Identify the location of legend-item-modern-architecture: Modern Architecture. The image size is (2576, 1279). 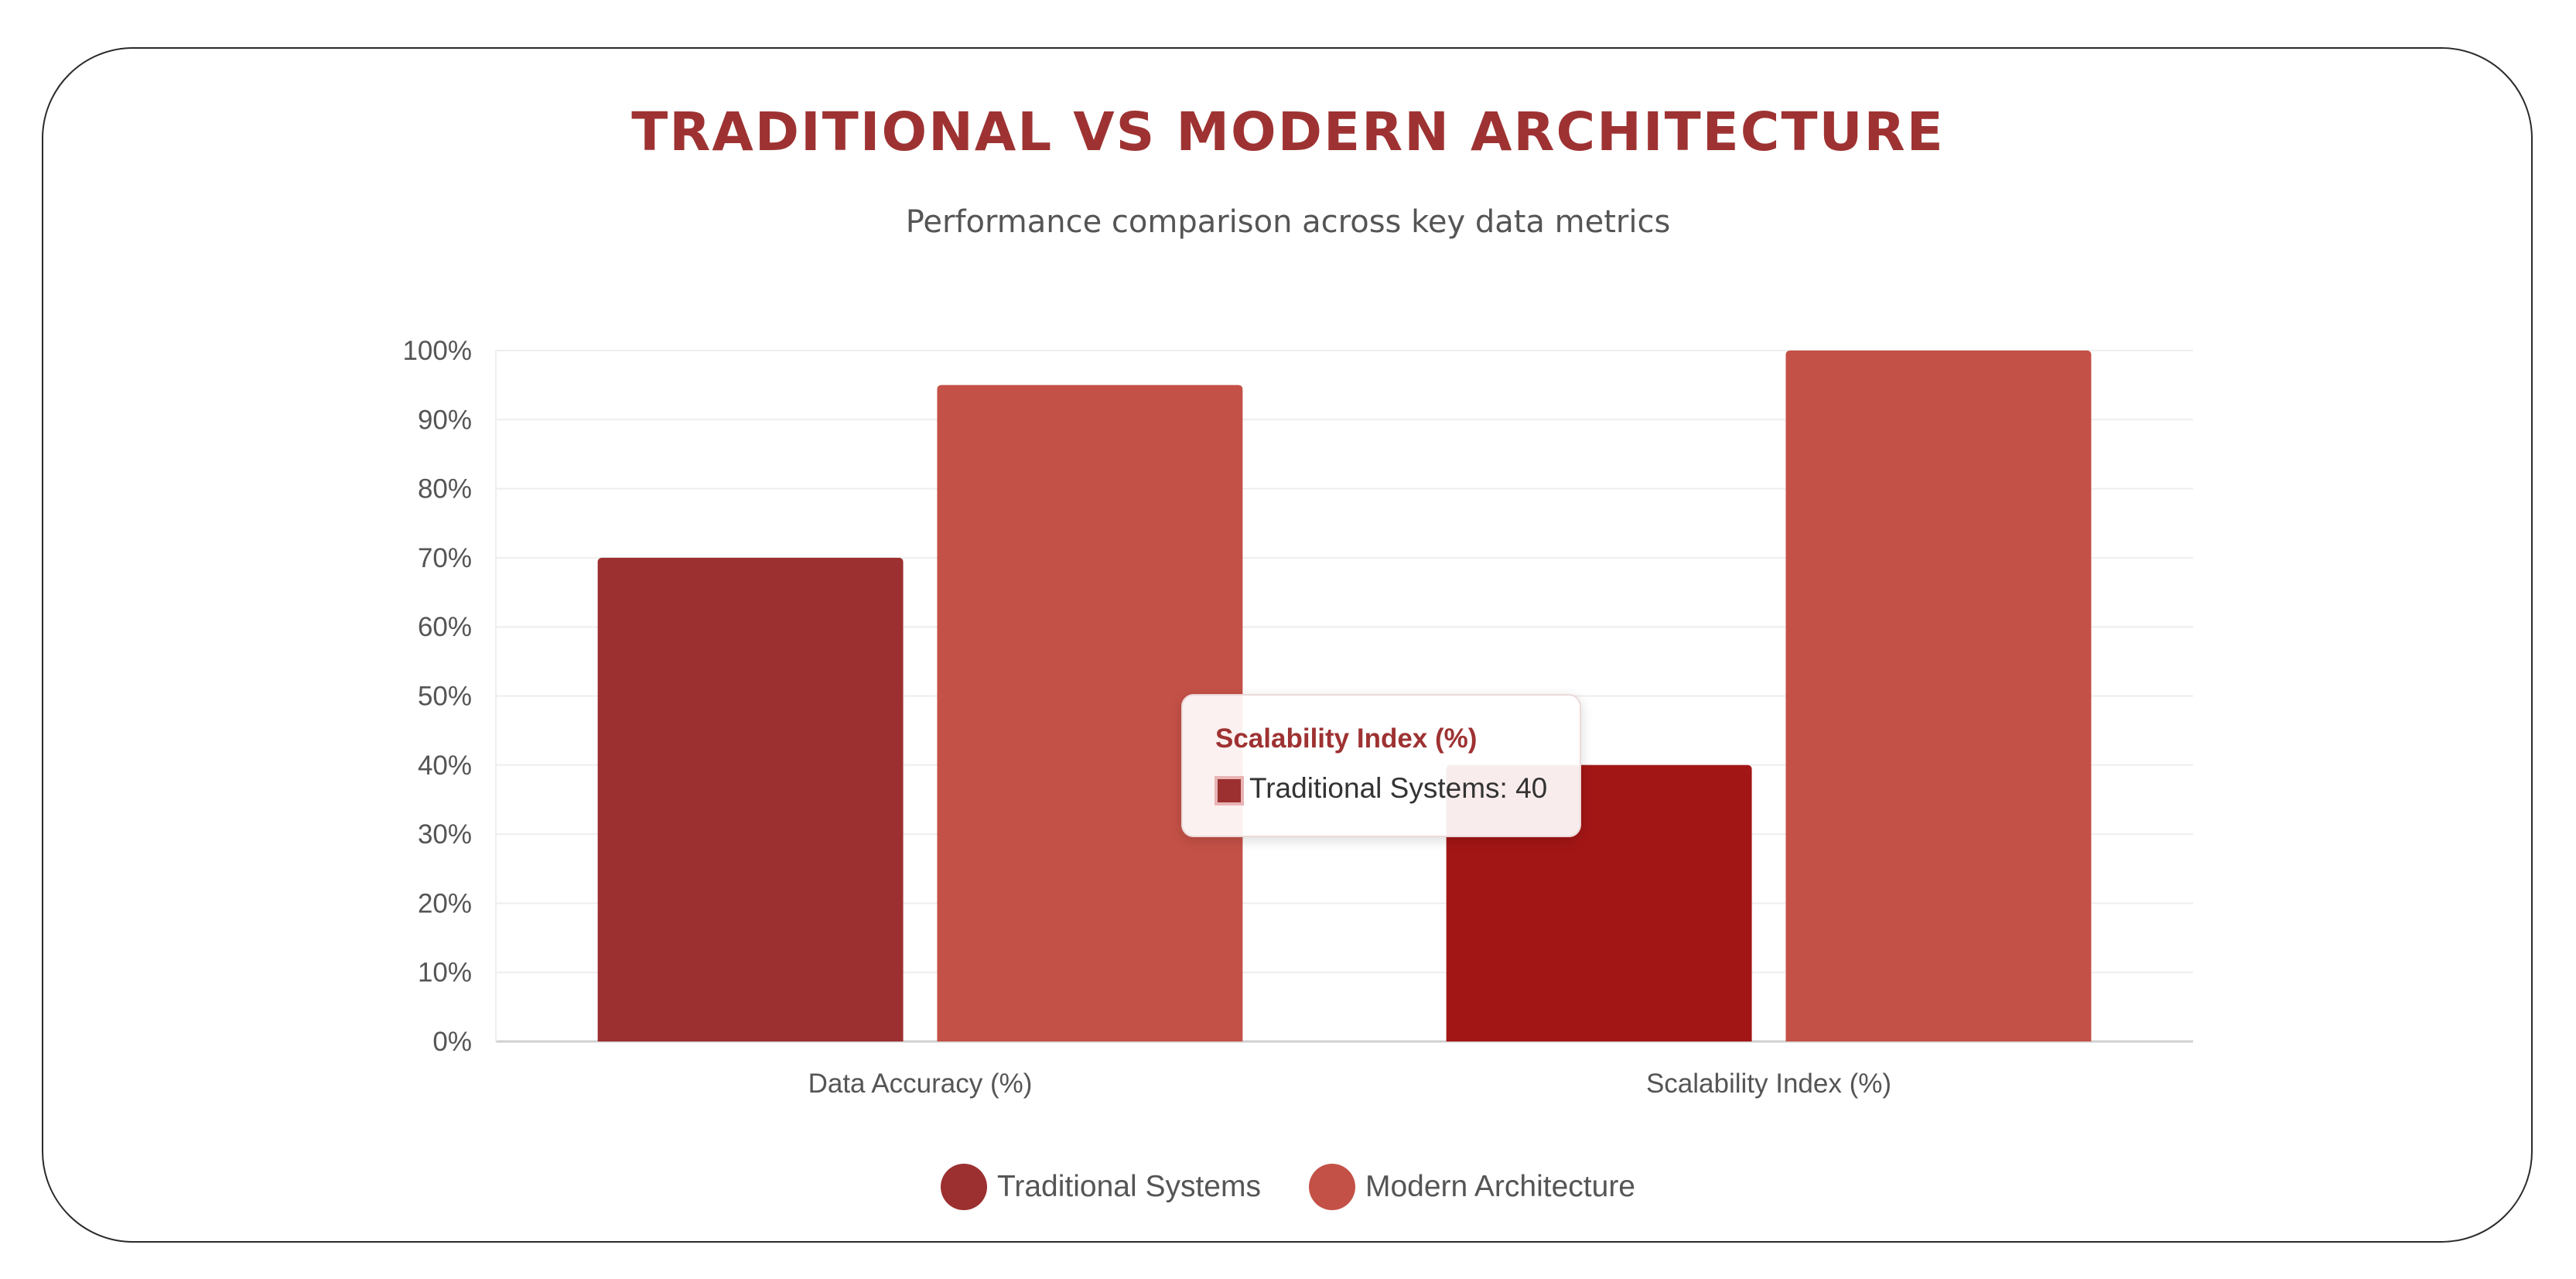
(1472, 1187).